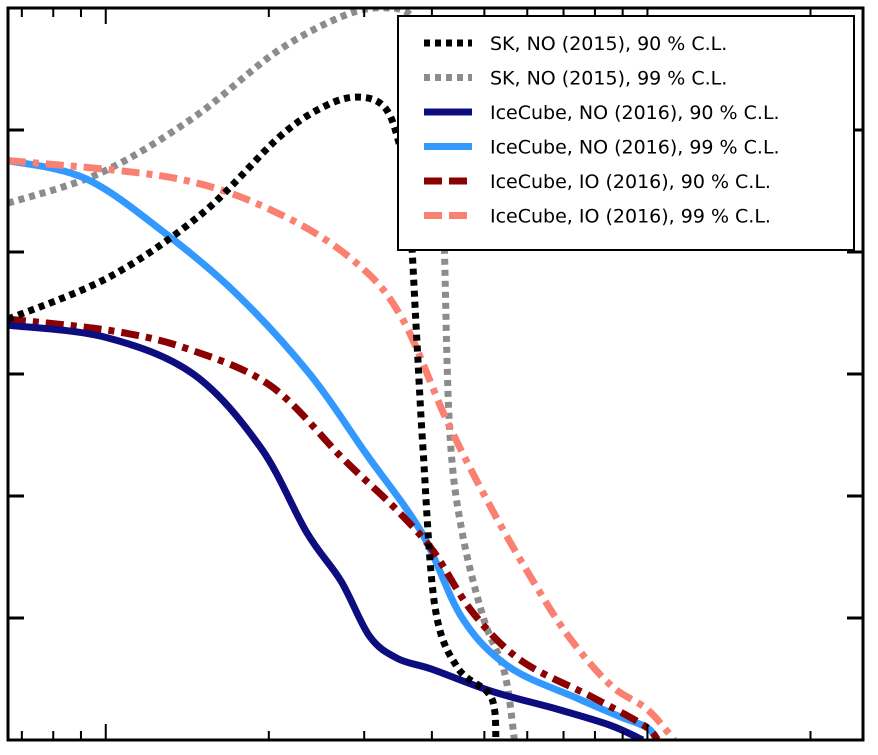 The width and height of the screenshot is (878, 755). What do you see at coordinates (630, 217) in the screenshot?
I see `legend-label-6: IceCube, IO (2016), 99 % C.L.` at bounding box center [630, 217].